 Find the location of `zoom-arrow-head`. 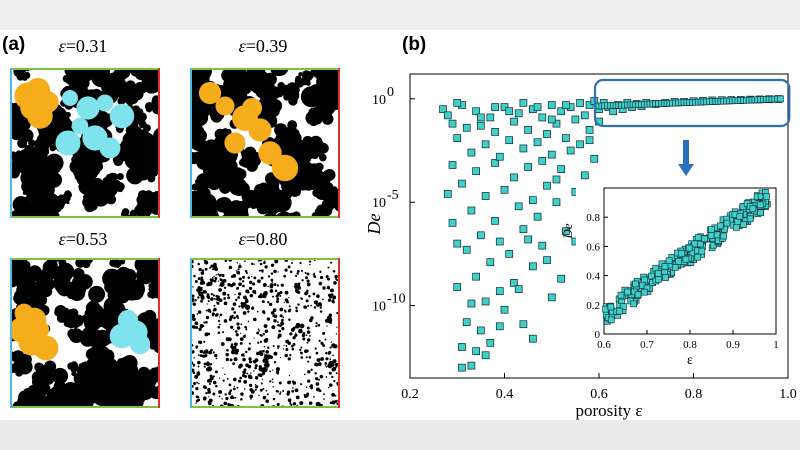

zoom-arrow-head is located at coordinates (686, 170).